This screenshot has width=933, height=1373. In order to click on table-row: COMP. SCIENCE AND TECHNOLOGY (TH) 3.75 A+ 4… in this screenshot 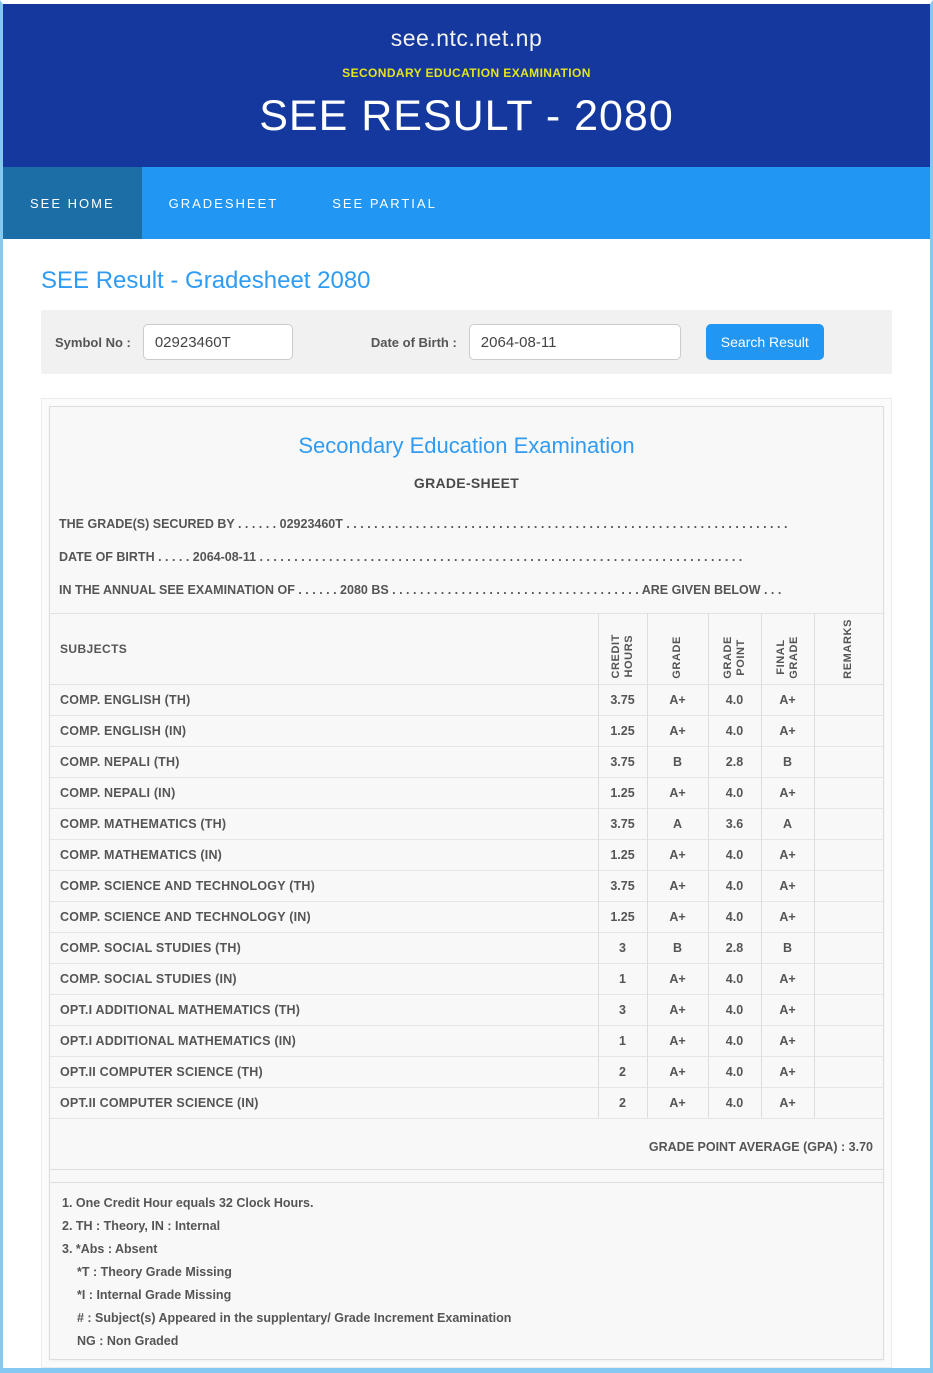, I will do `click(466, 885)`.